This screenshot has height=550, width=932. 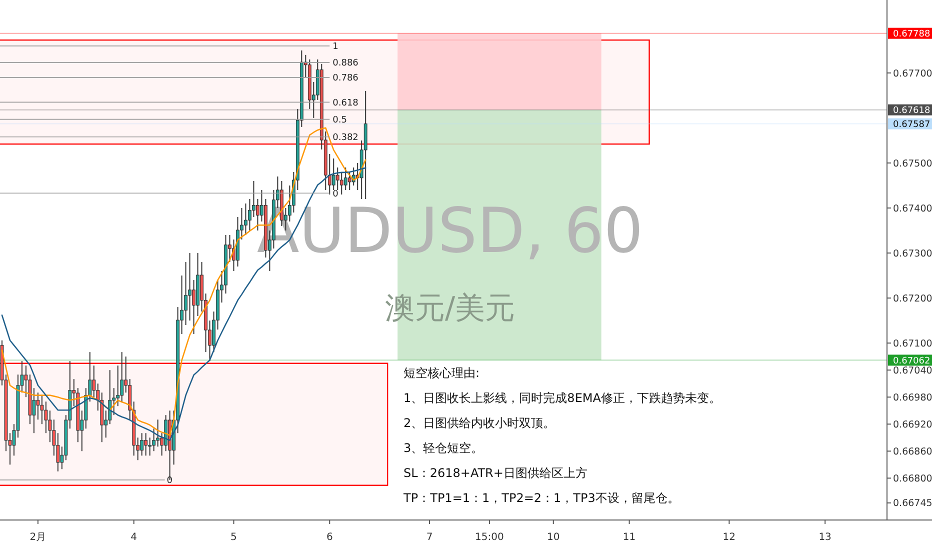 What do you see at coordinates (329, 537) in the screenshot?
I see `x-tick-label: 6` at bounding box center [329, 537].